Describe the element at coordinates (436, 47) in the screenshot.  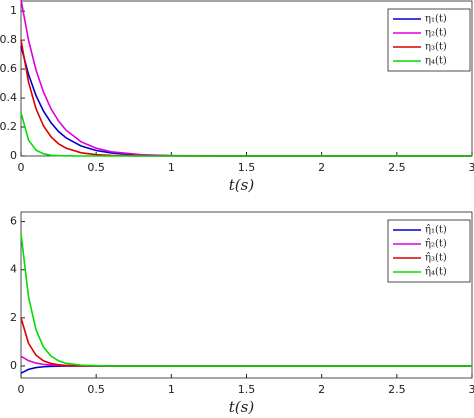
I see `legend-label: η₃(t)` at that location.